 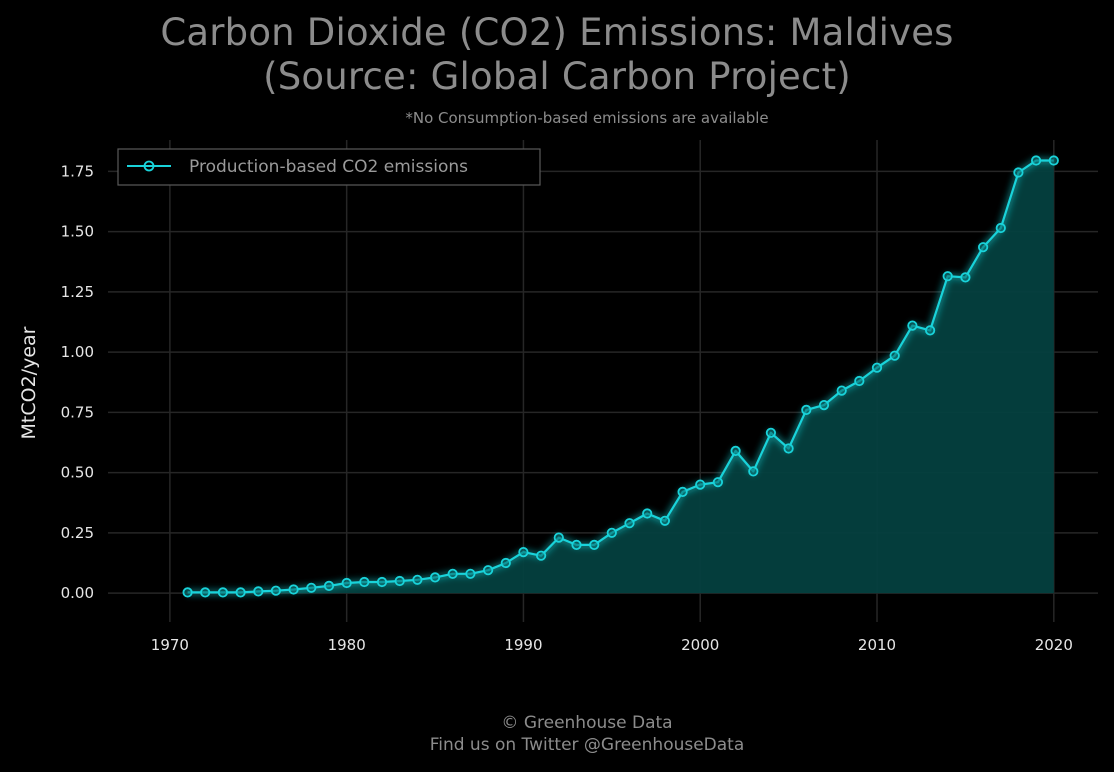 I want to click on y-tick-label-1: 0.25, so click(x=77, y=533).